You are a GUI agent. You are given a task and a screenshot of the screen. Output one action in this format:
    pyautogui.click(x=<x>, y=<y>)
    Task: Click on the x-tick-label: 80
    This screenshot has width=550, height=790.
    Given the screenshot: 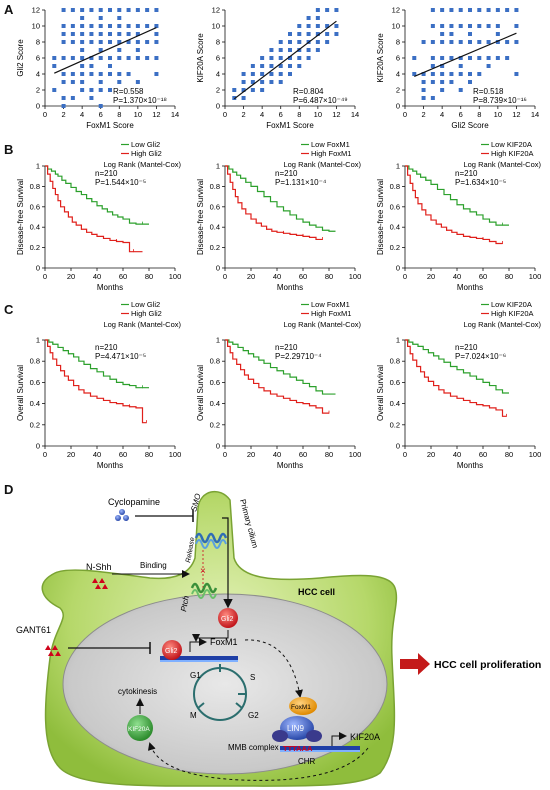 What is the action you would take?
    pyautogui.click(x=329, y=276)
    